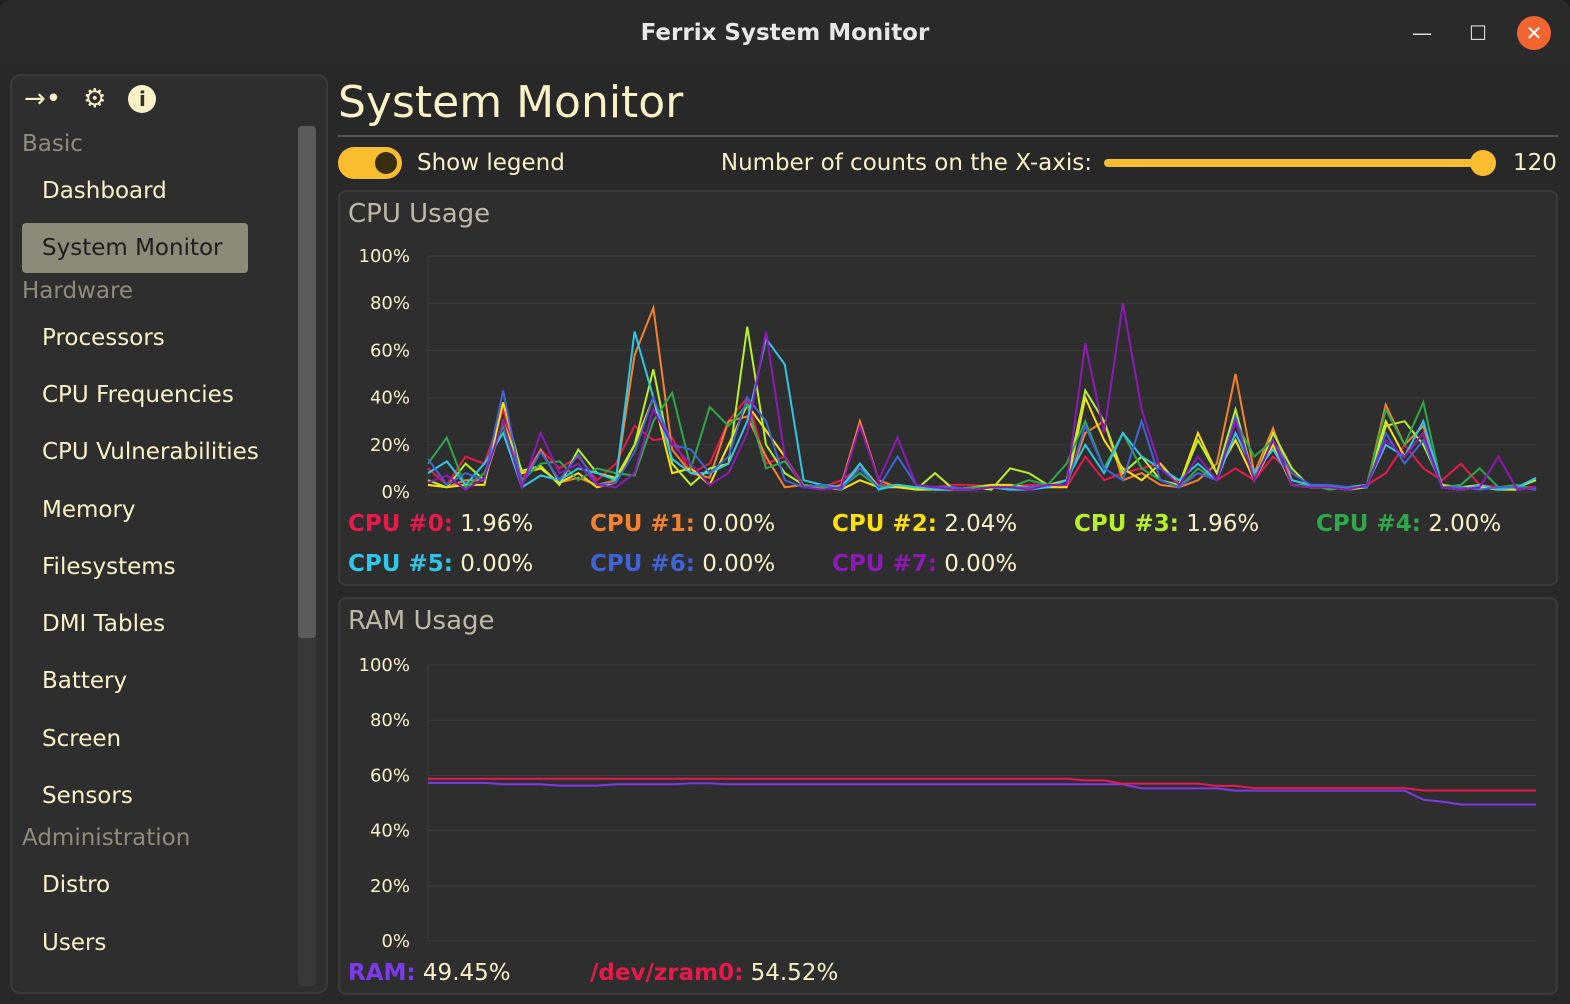  I want to click on title-bar: Ferrix System Monitor — ☐ ✕, so click(785, 33).